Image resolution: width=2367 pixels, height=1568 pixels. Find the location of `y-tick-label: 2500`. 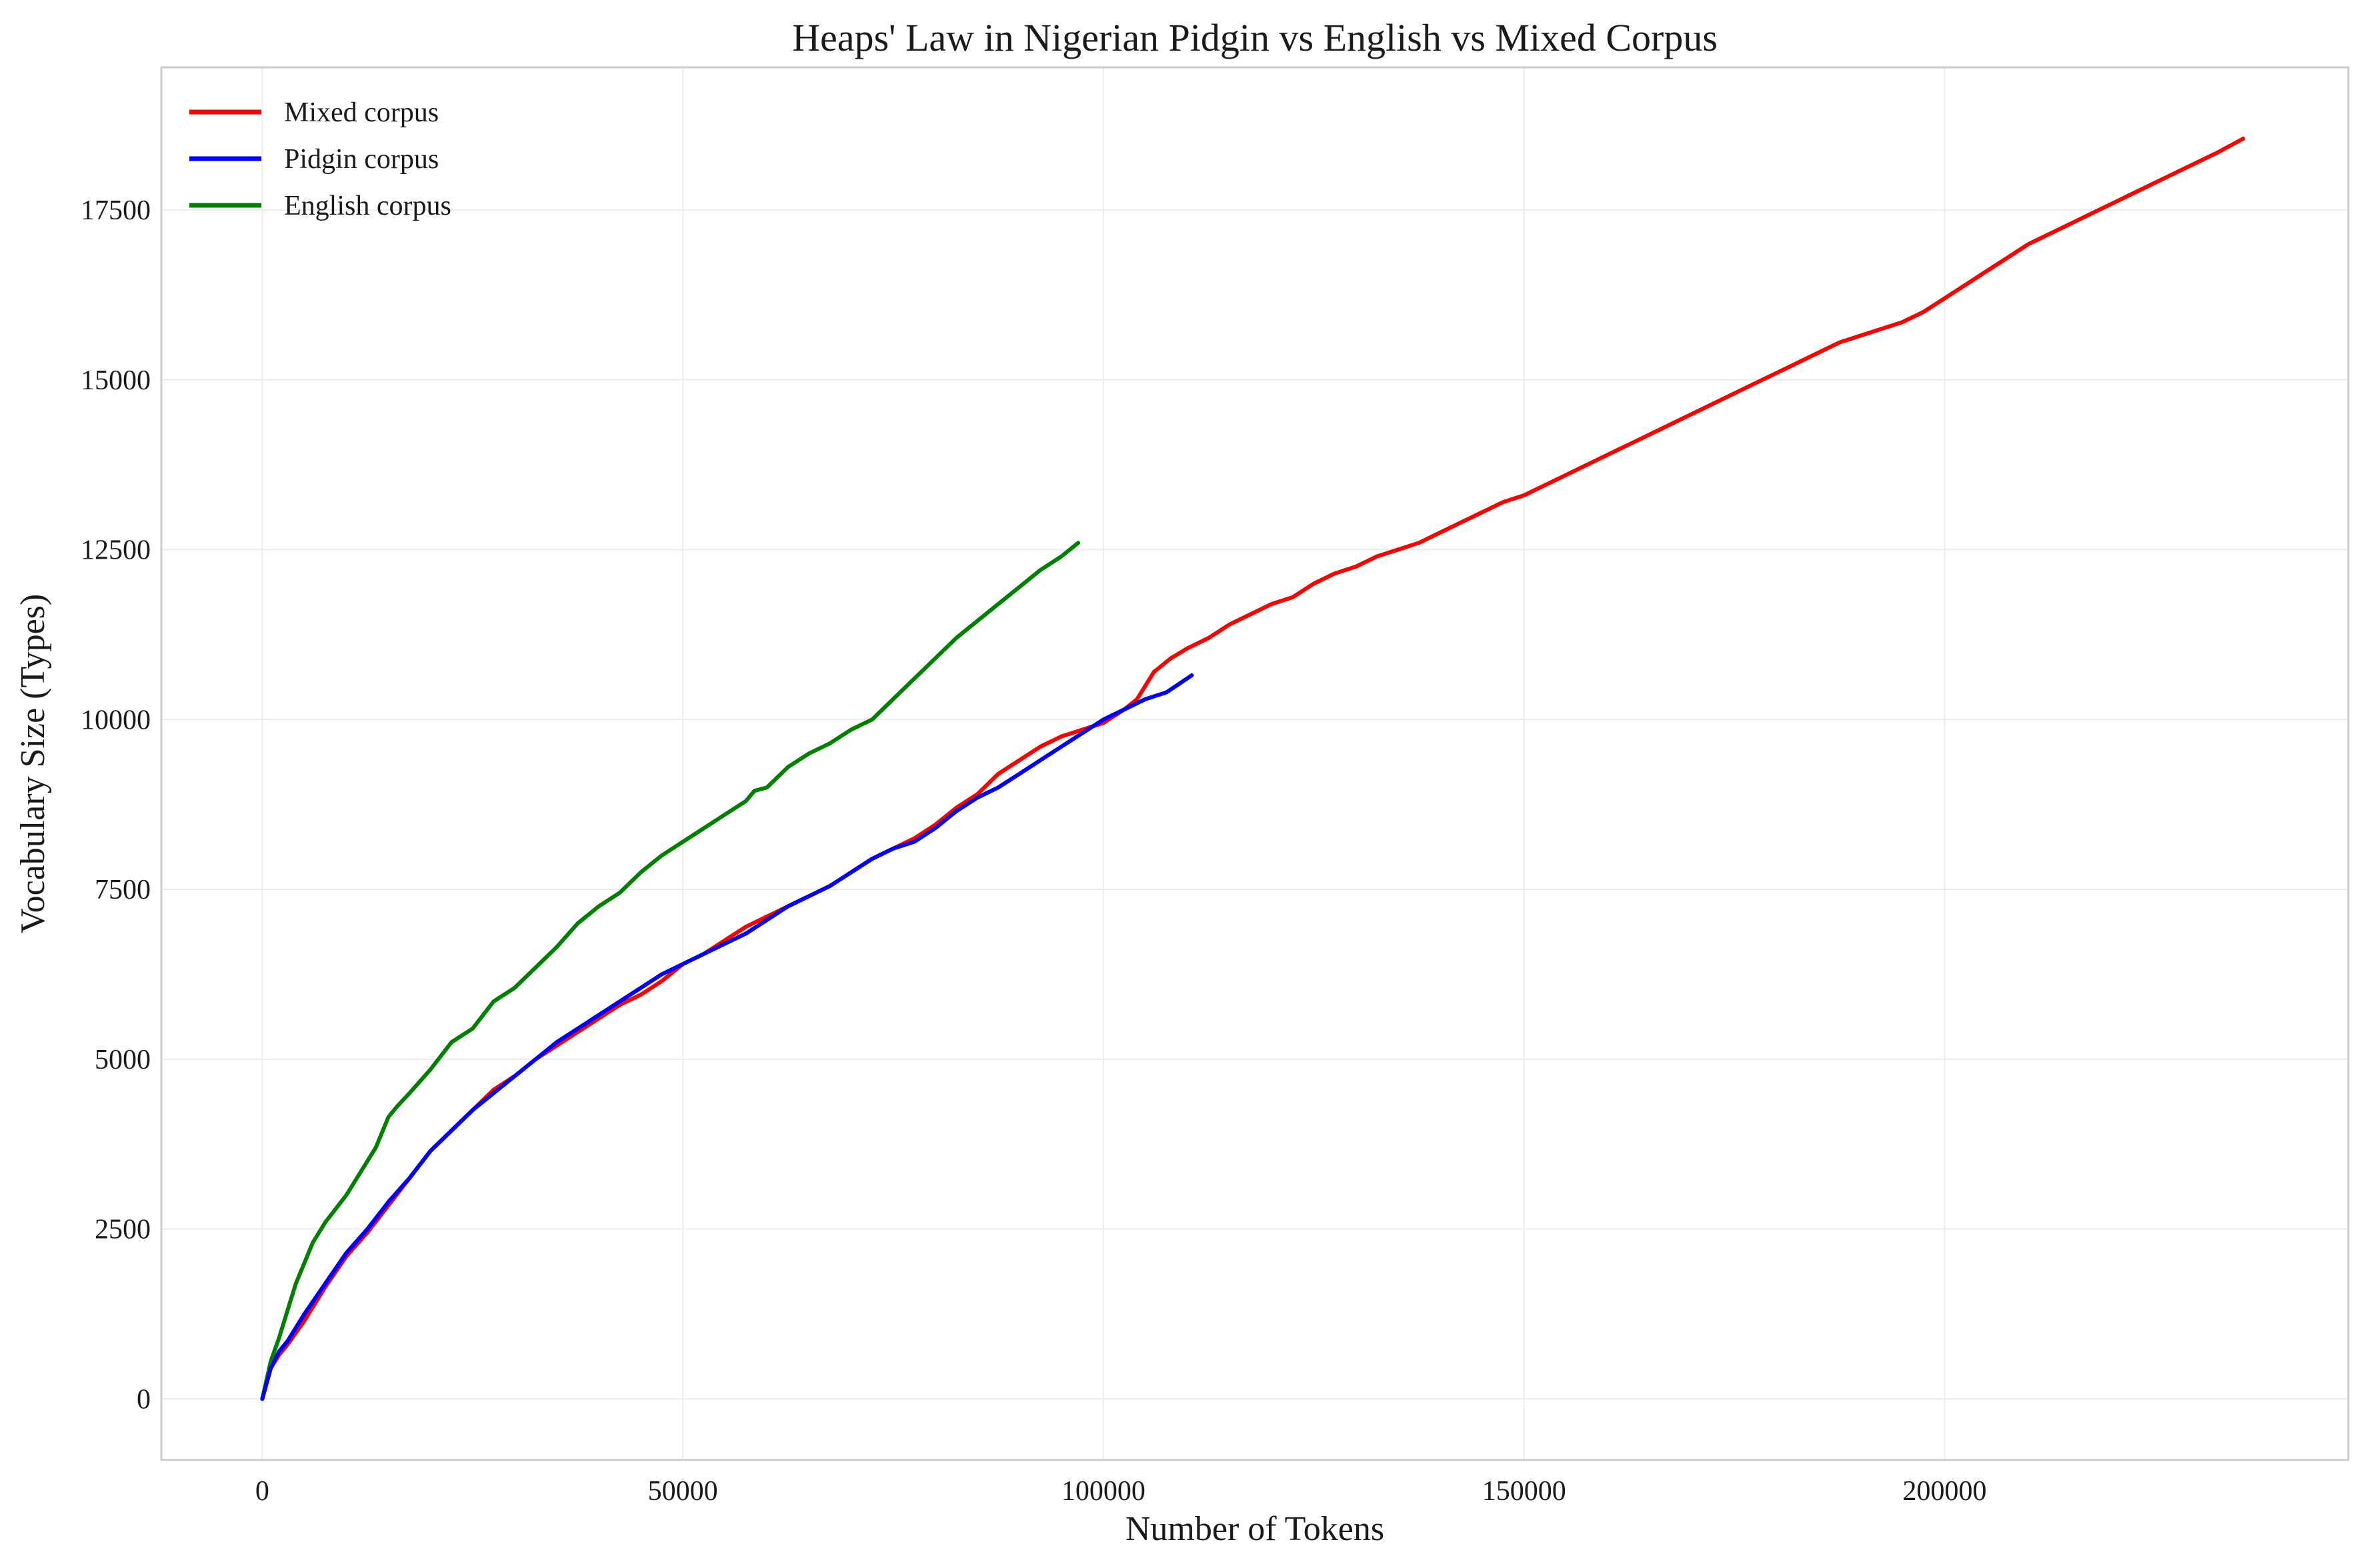

y-tick-label: 2500 is located at coordinates (123, 1230).